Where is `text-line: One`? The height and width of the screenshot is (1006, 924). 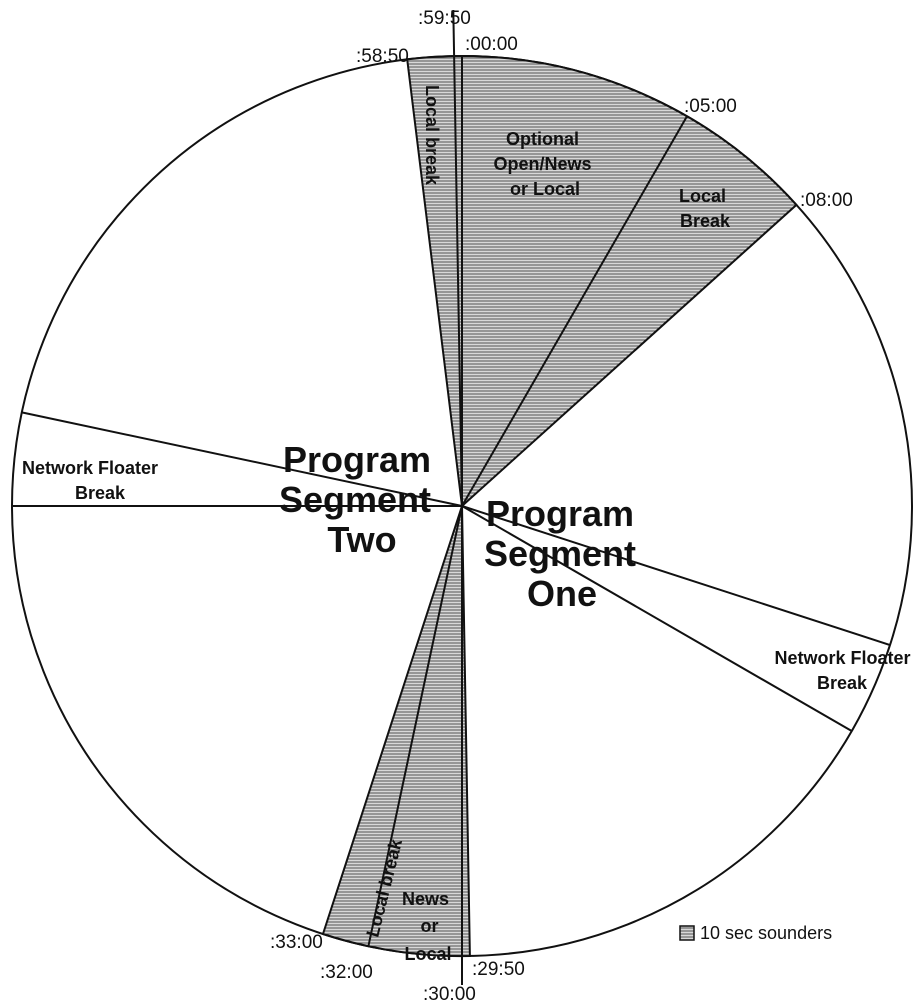 text-line: One is located at coordinates (562, 593).